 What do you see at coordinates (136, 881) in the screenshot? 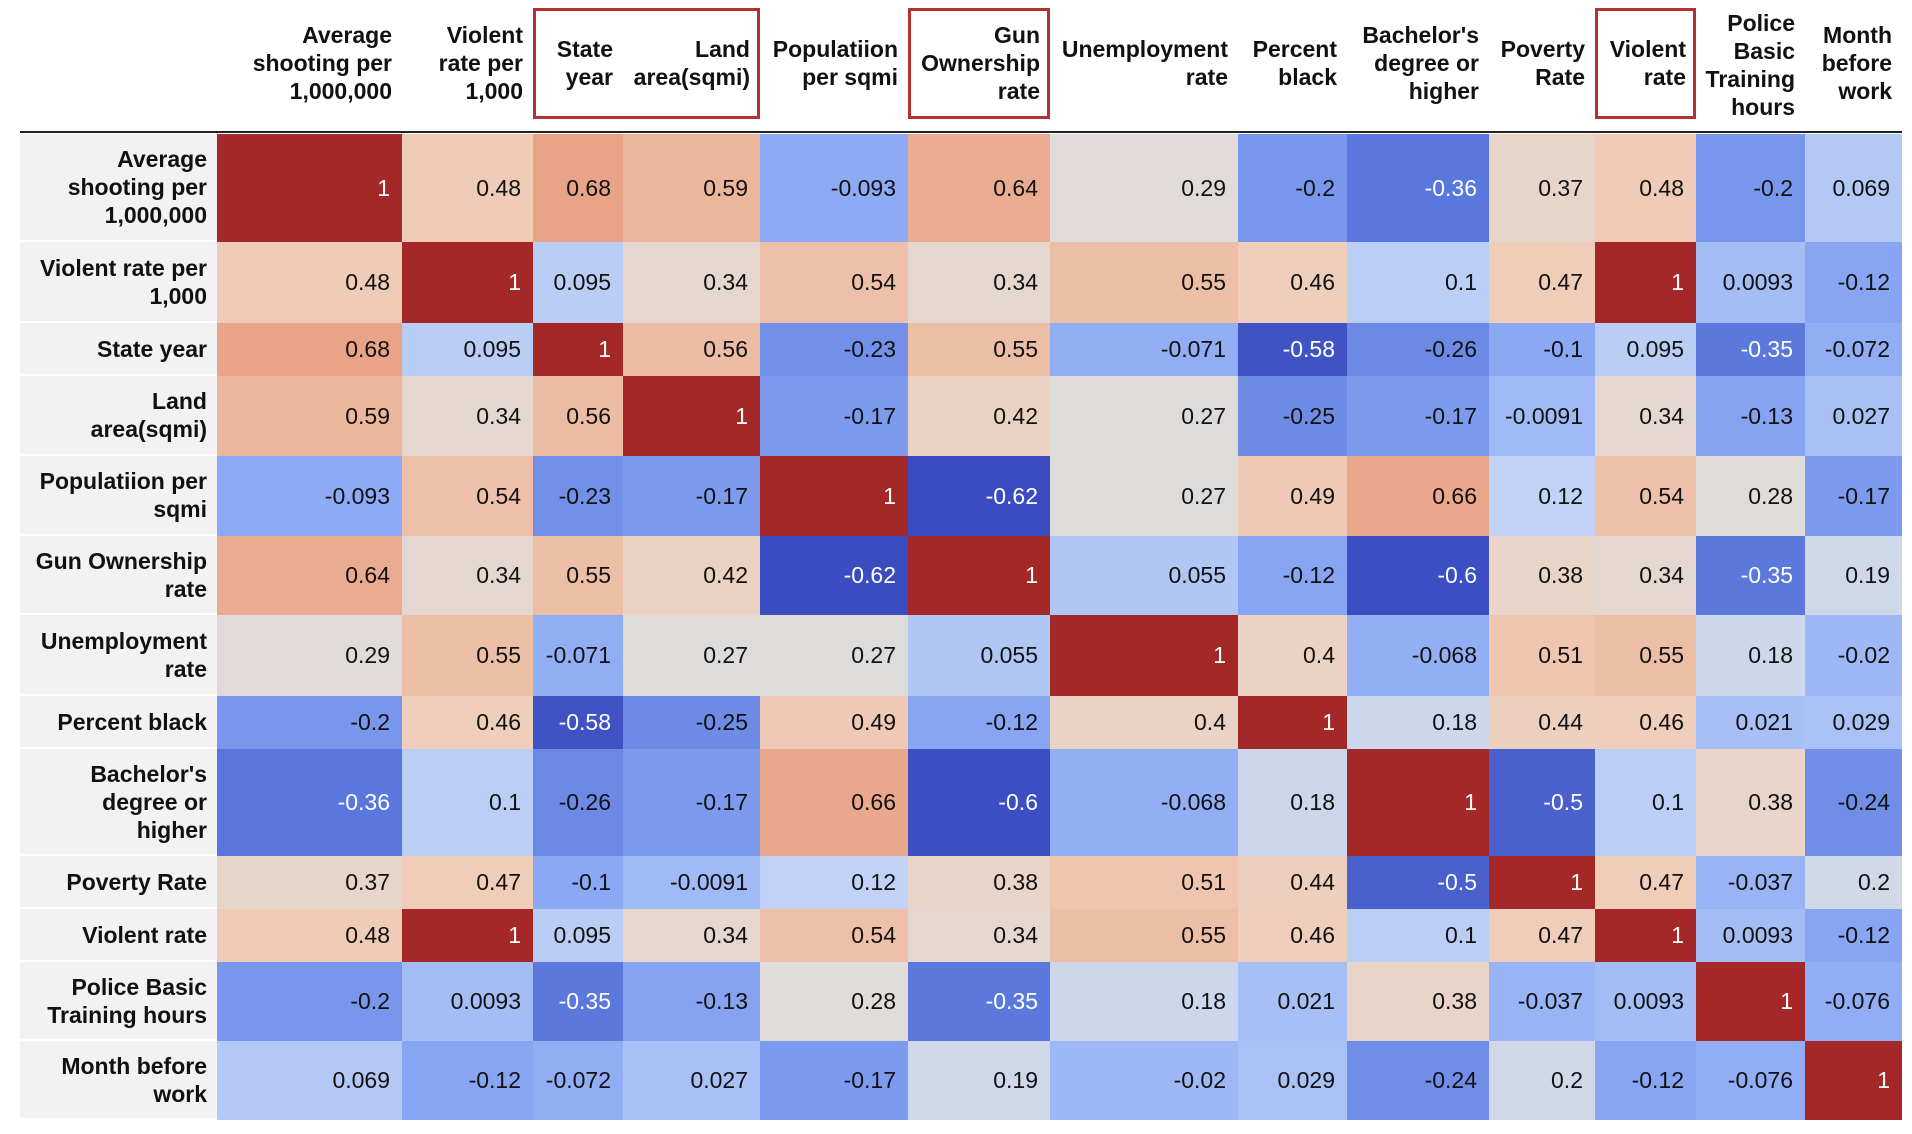
I see `row-label-line: Poverty Rate` at bounding box center [136, 881].